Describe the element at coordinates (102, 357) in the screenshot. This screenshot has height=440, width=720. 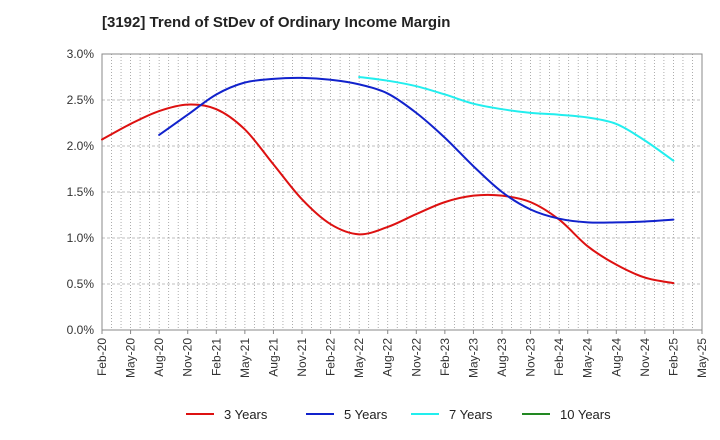
I see `x-tick-label: Feb-20` at that location.